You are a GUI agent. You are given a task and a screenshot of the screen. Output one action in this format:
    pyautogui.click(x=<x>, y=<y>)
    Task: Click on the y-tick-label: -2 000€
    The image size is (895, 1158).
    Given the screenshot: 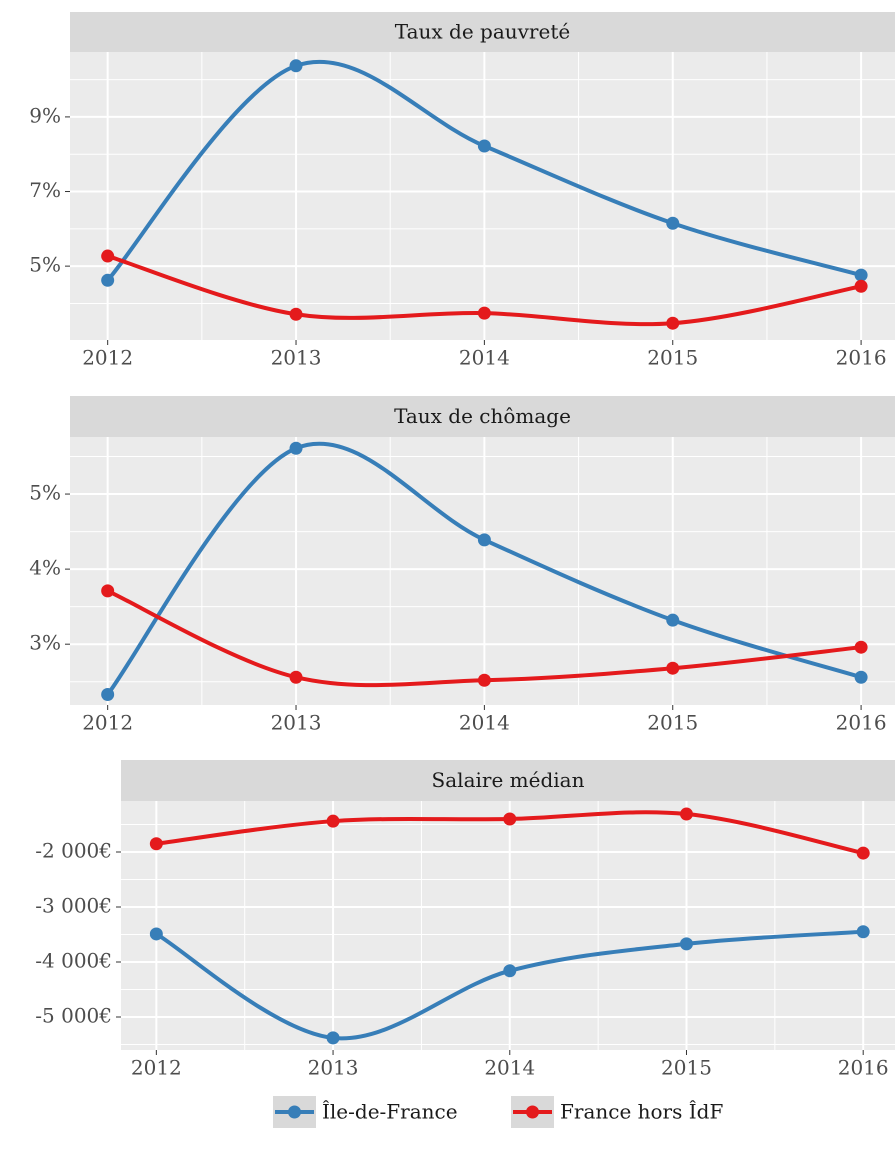 What is the action you would take?
    pyautogui.click(x=73, y=850)
    